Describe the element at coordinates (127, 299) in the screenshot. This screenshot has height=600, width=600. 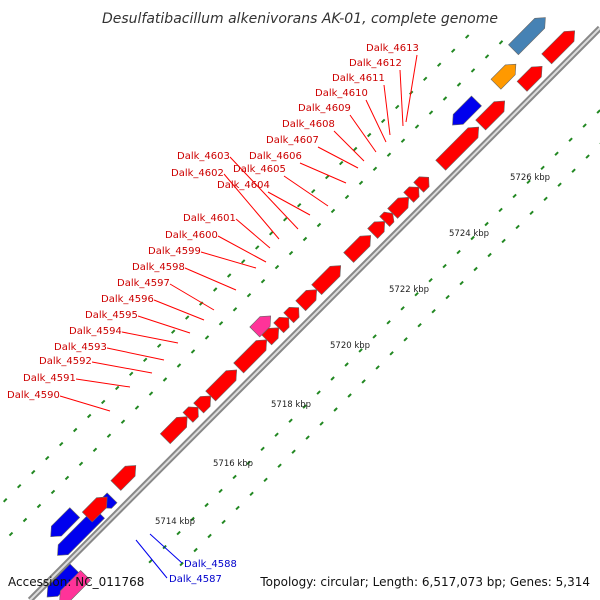
I see `gene-label: Dalk_4596` at that location.